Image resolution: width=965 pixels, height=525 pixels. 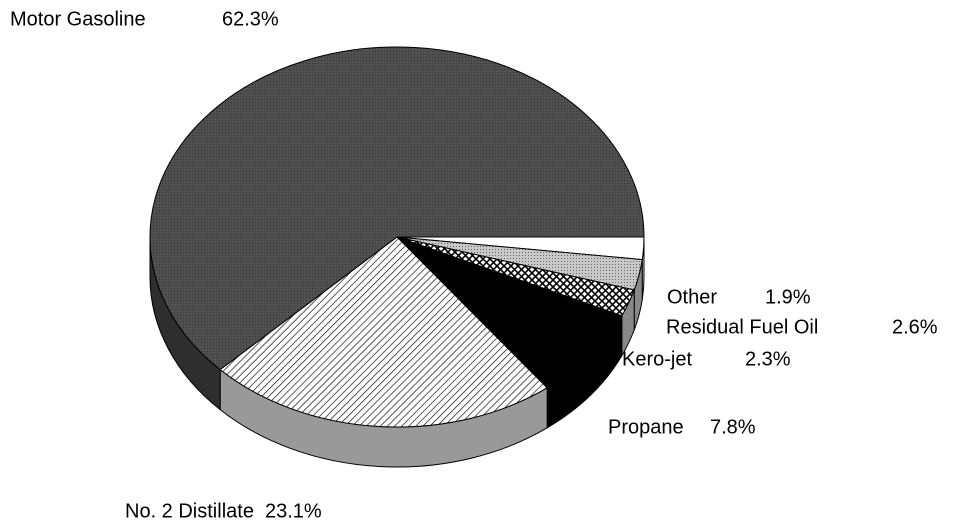 I want to click on slice-label: Residual Fuel Oil, so click(x=742, y=327).